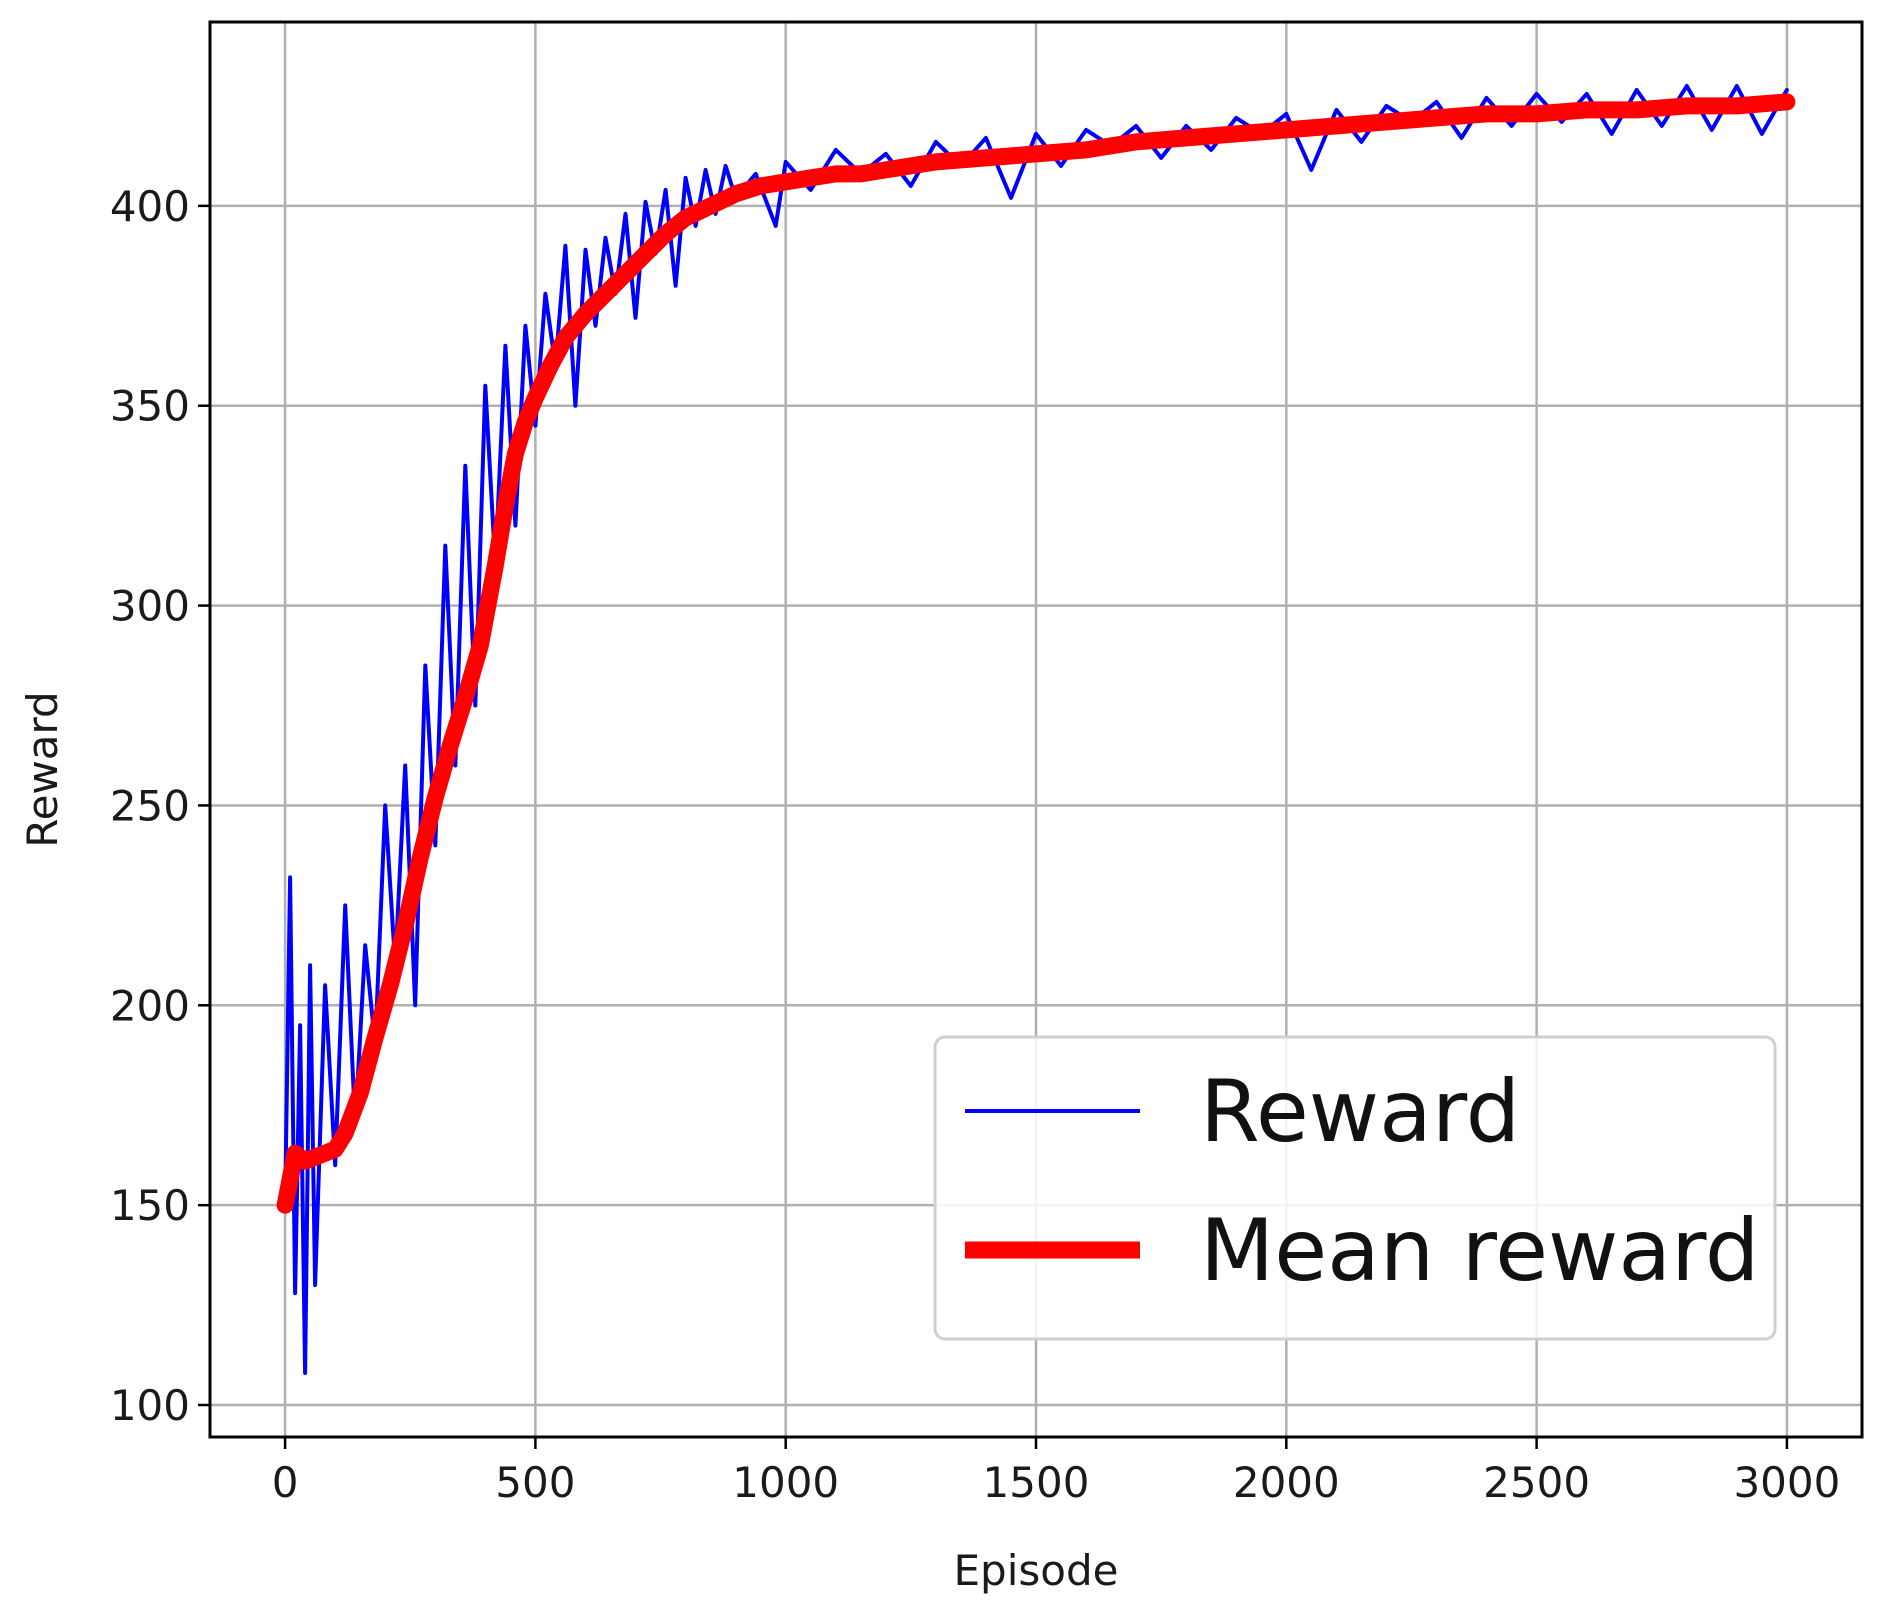 The image size is (1889, 1604). Describe the element at coordinates (1480, 1251) in the screenshot. I see `legend-label-mean-reward: Mean reward` at that location.